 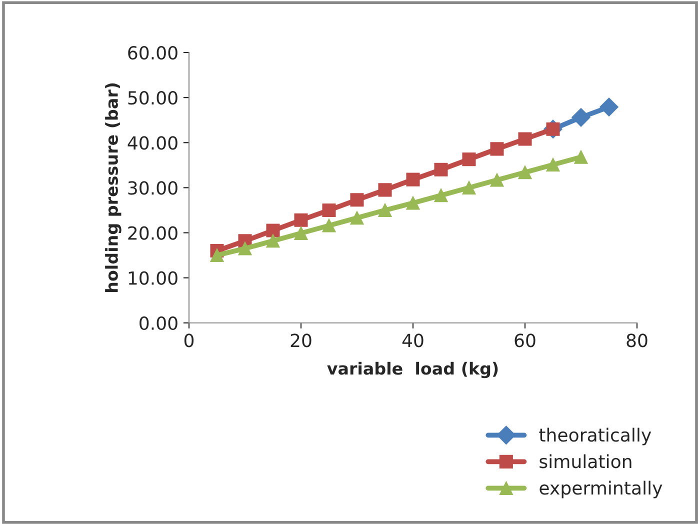 I want to click on y-tick-label: 10.00, so click(x=153, y=278).